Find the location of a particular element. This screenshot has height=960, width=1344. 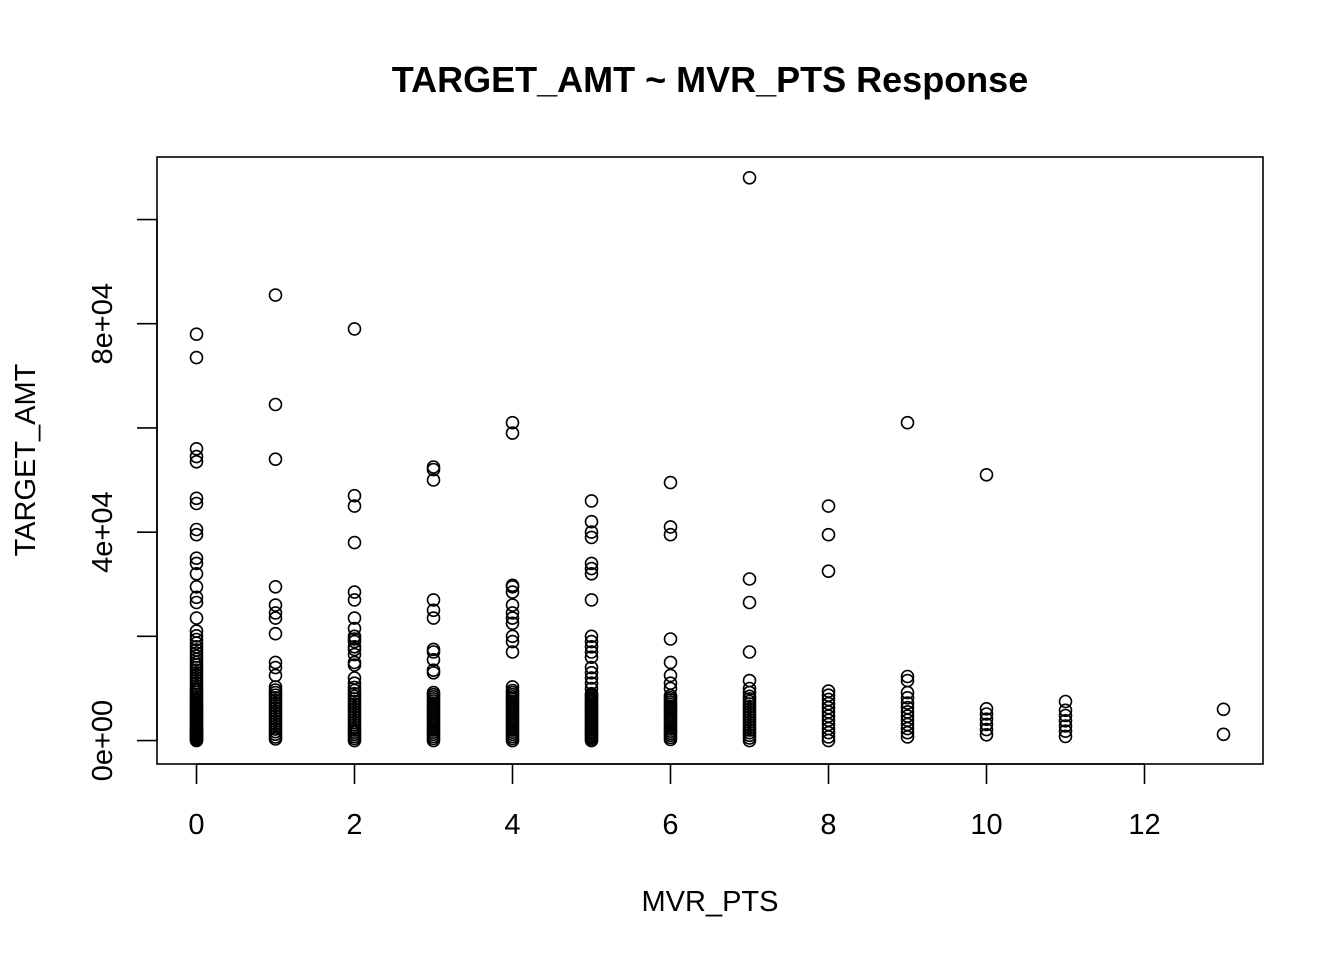

x-tick-label: 2 is located at coordinates (354, 825).